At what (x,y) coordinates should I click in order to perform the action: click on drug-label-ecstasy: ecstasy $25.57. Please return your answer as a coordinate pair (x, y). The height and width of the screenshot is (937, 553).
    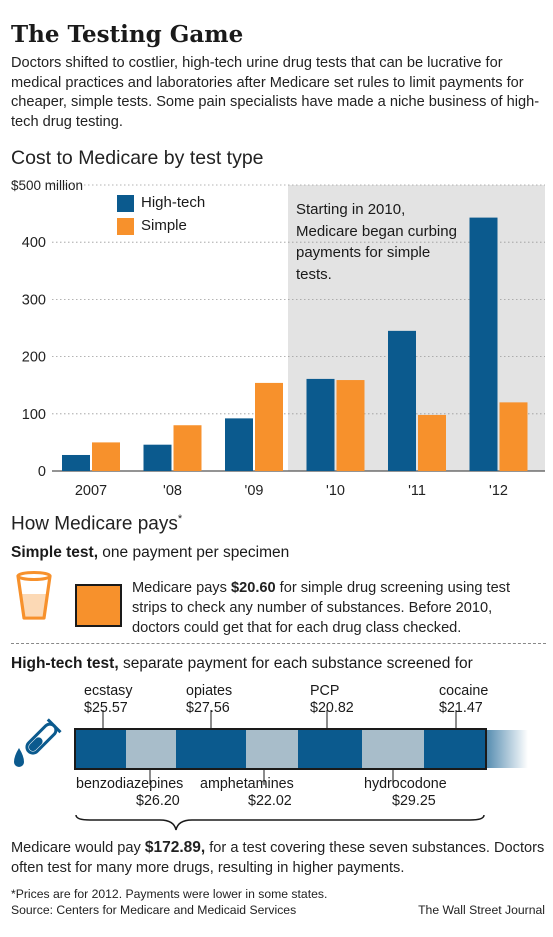
    Looking at the image, I should click on (108, 700).